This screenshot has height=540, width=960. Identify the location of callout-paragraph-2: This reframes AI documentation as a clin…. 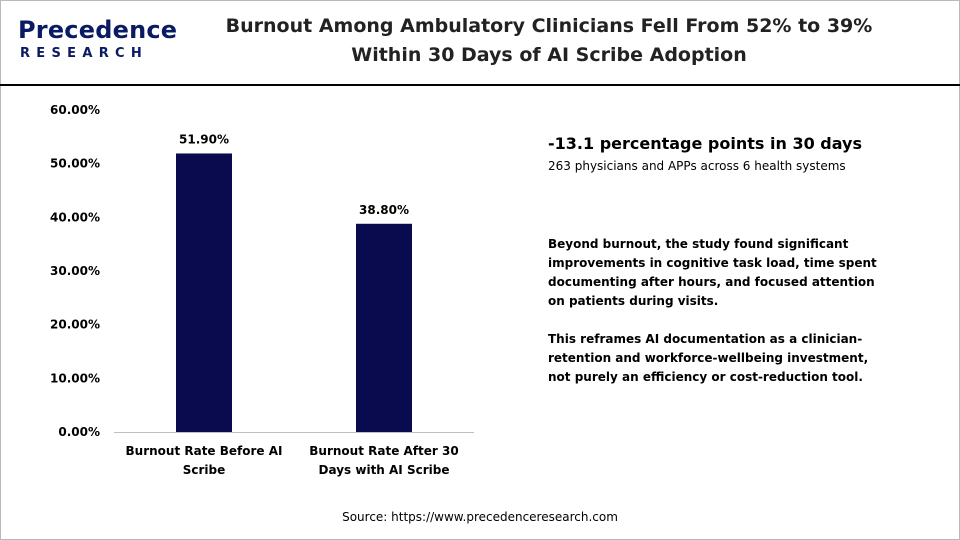
(708, 358).